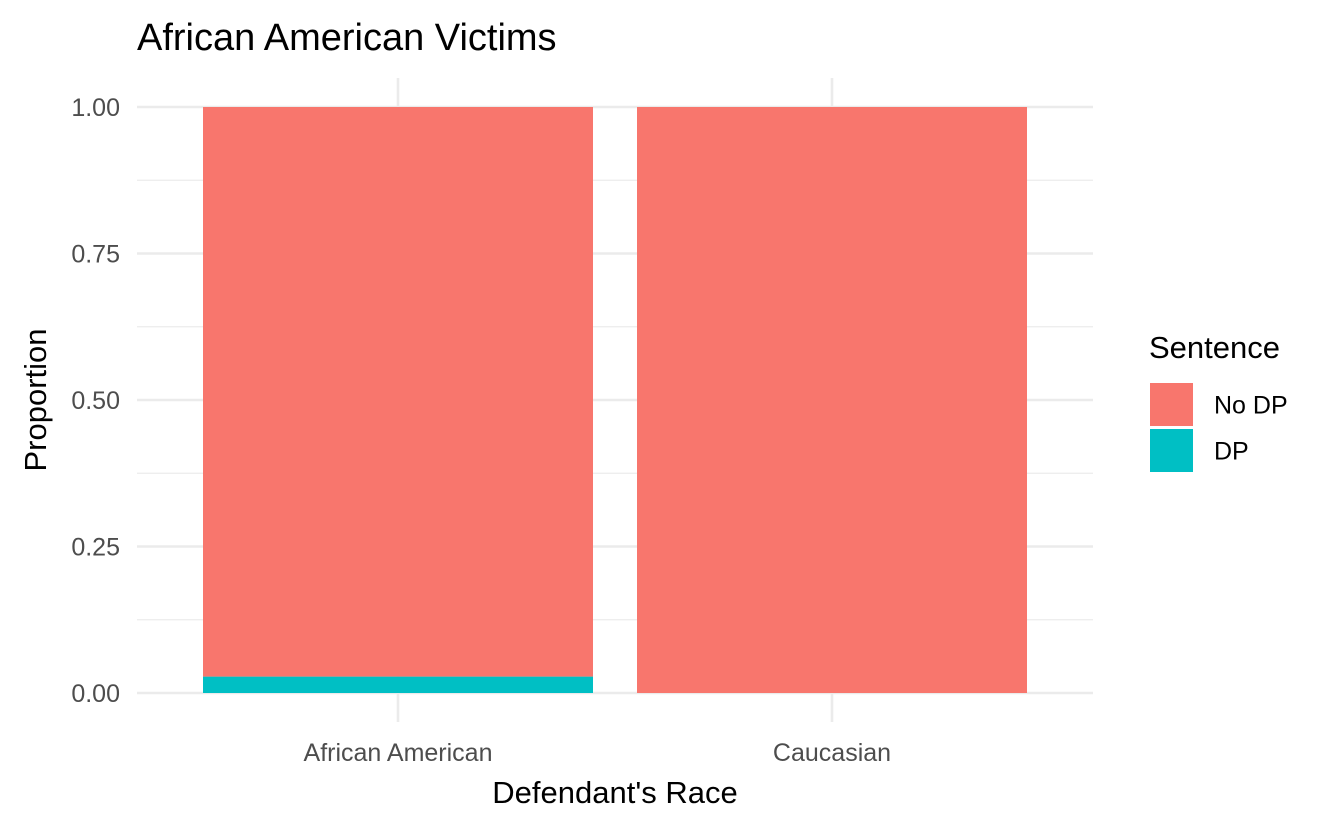  I want to click on legend-label: No DP, so click(1251, 406).